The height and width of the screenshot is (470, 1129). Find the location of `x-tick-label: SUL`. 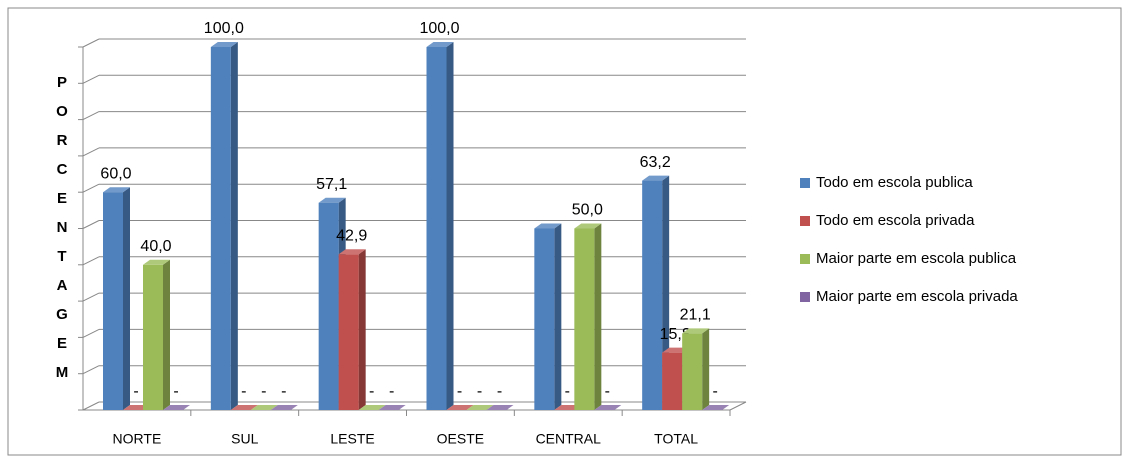

x-tick-label: SUL is located at coordinates (244, 439).